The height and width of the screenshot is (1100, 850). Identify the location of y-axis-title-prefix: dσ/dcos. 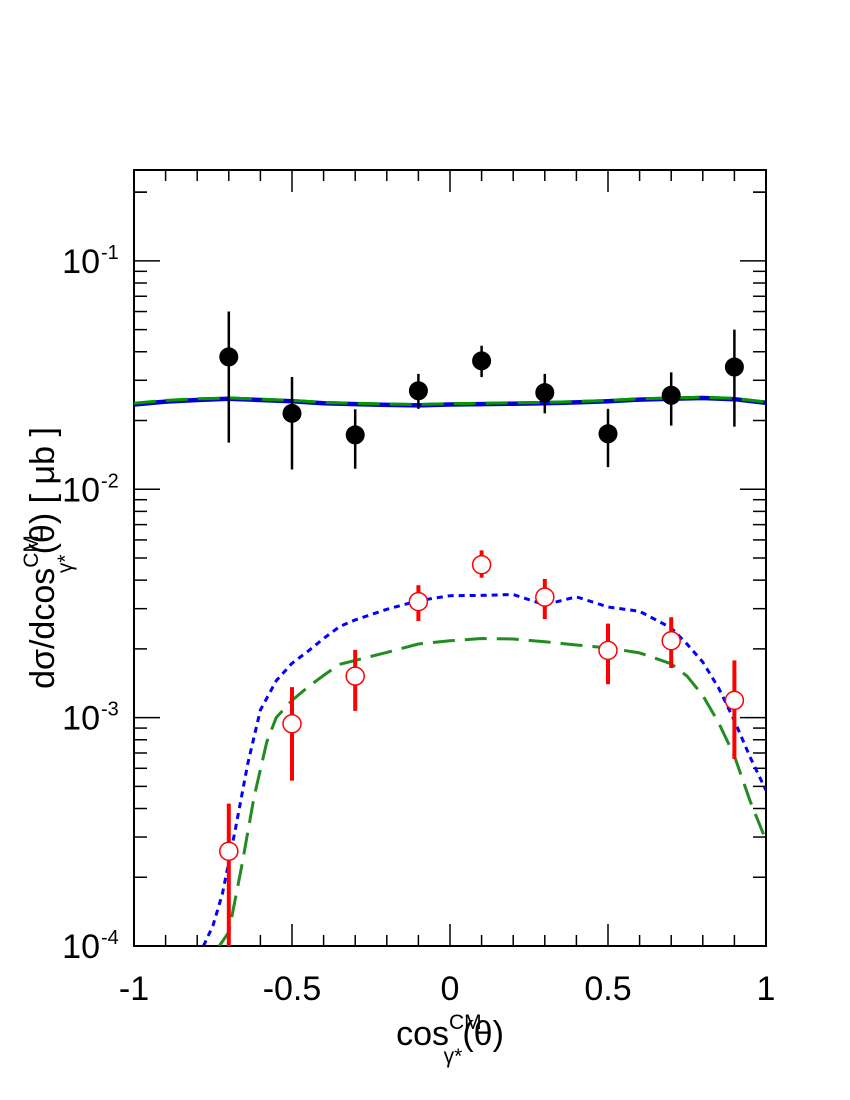
(43, 628).